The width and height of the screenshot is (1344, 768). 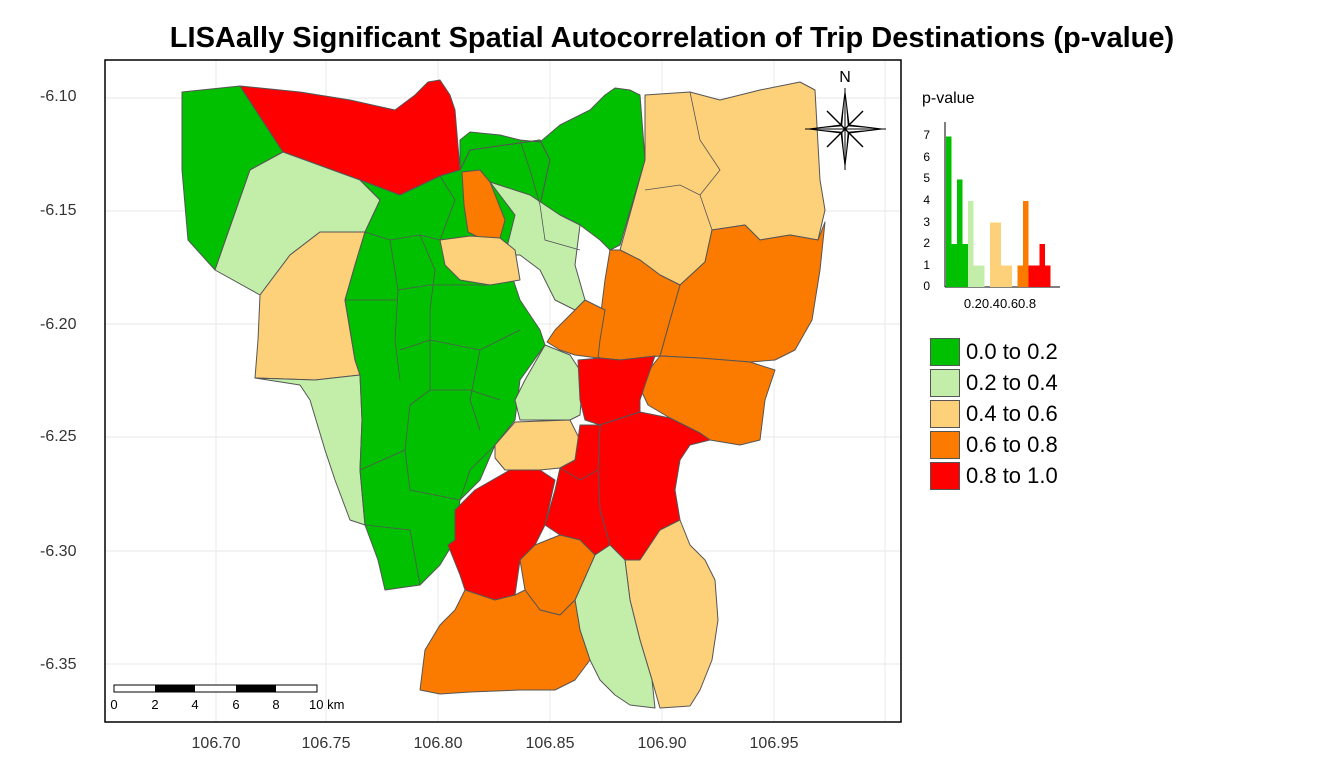 What do you see at coordinates (216, 743) in the screenshot?
I see `x-tick-label: 106.70` at bounding box center [216, 743].